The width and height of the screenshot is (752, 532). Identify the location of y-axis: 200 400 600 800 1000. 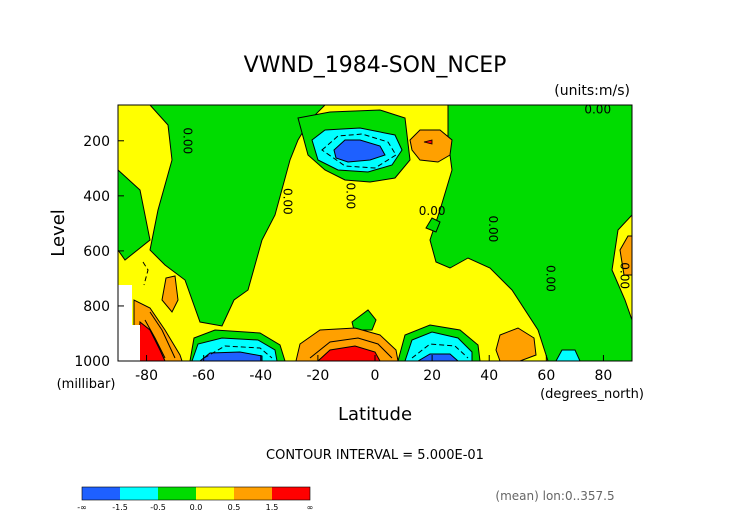
(99, 252).